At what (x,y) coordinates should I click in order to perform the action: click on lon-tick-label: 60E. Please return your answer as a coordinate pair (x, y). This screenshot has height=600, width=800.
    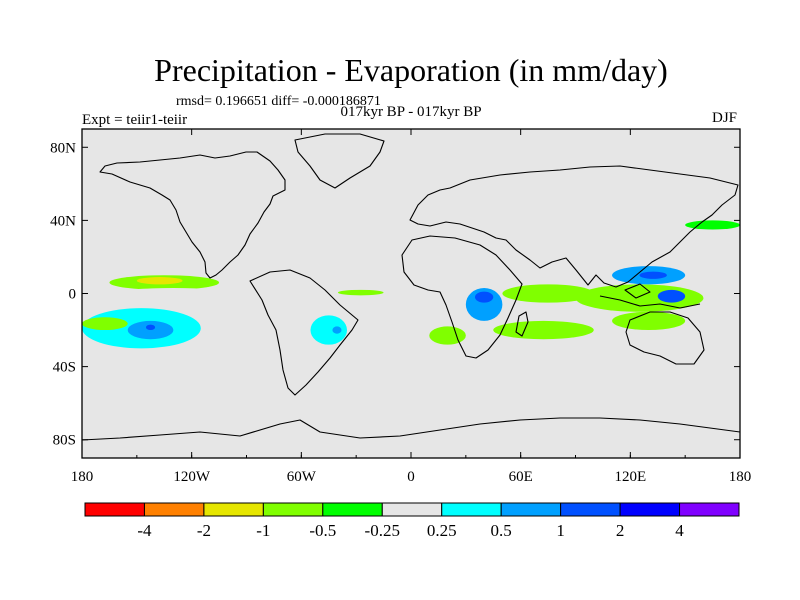
    Looking at the image, I should click on (521, 477).